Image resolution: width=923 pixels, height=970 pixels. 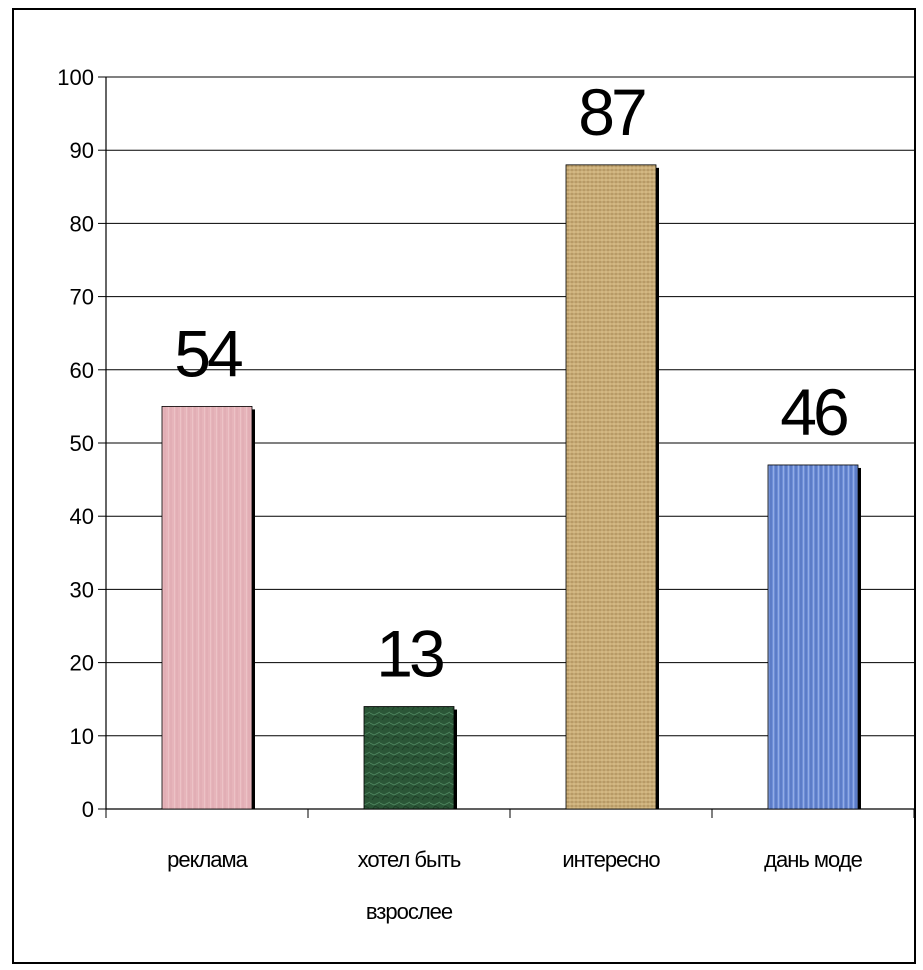 What do you see at coordinates (82, 663) in the screenshot?
I see `y-tick-label: 20` at bounding box center [82, 663].